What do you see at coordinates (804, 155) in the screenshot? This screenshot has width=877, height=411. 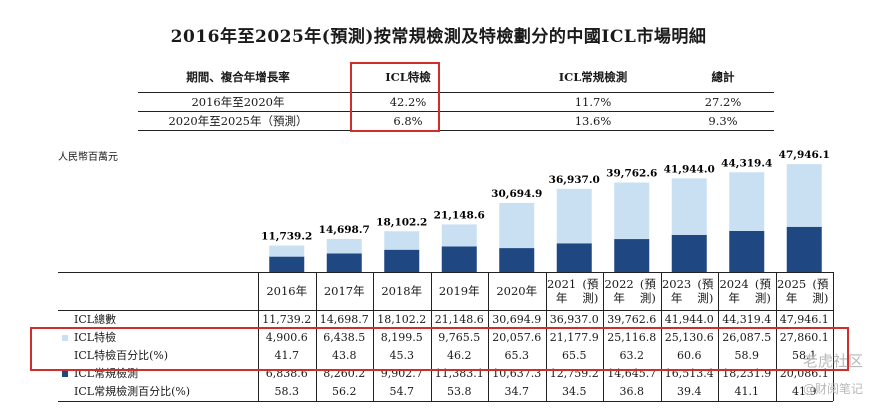 I see `bar-total-label: 47,946.1` at bounding box center [804, 155].